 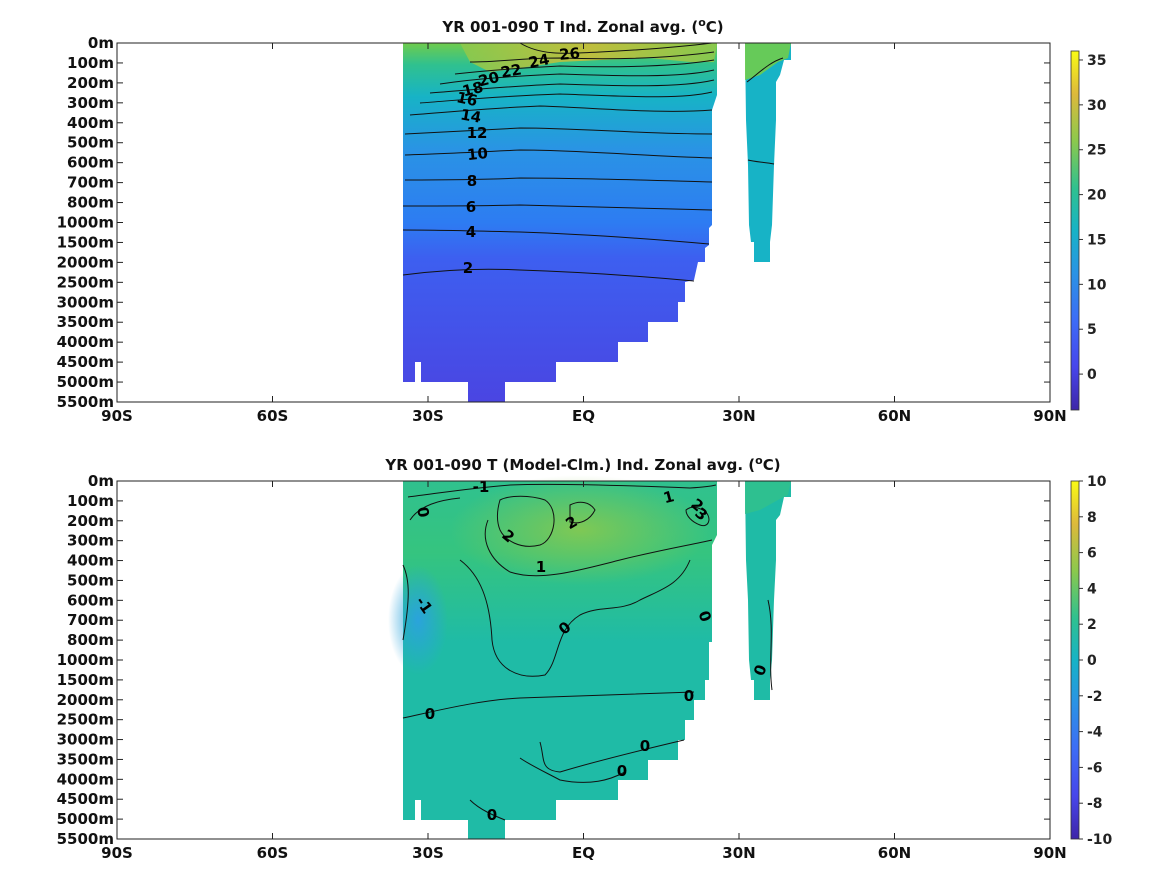 I want to click on colorbar-tick-label: -6, so click(x=1095, y=768).